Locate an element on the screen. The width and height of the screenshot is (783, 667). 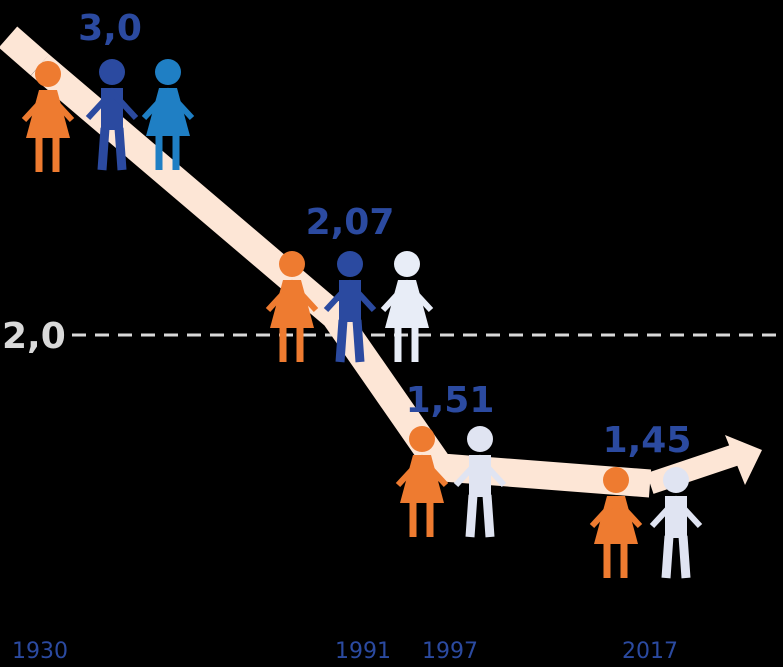
x-tick-label: 1991 is located at coordinates (363, 651).